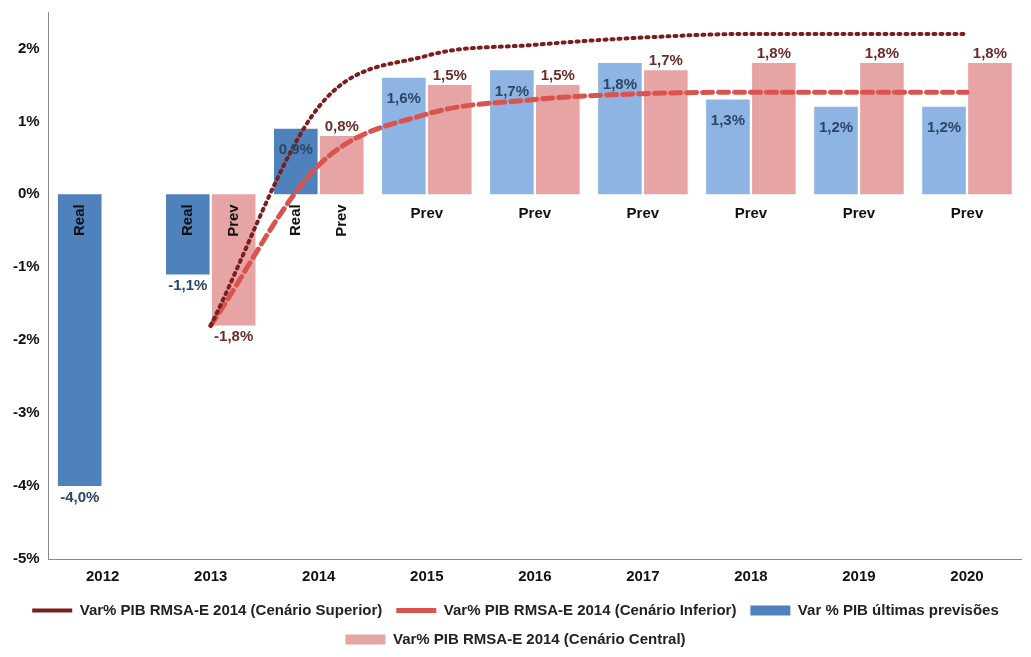 This screenshot has width=1031, height=657. I want to click on y-tick-label: -5%, so click(26, 558).